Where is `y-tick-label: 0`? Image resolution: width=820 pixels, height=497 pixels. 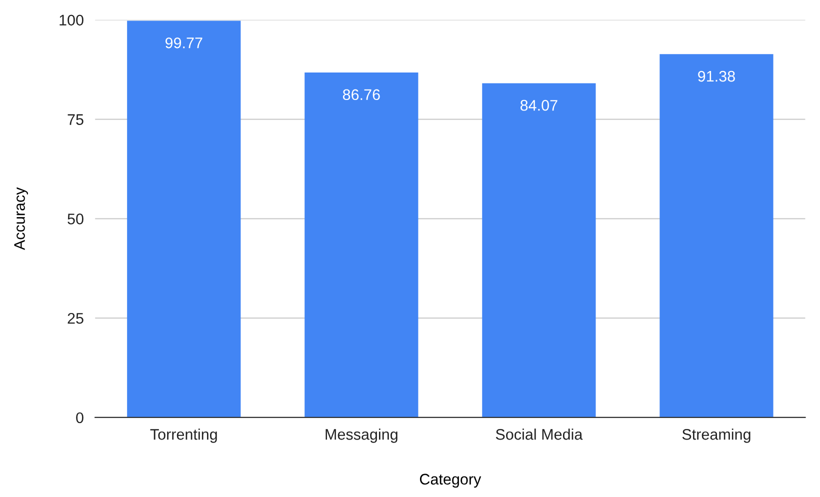
y-tick-label: 0 is located at coordinates (80, 418).